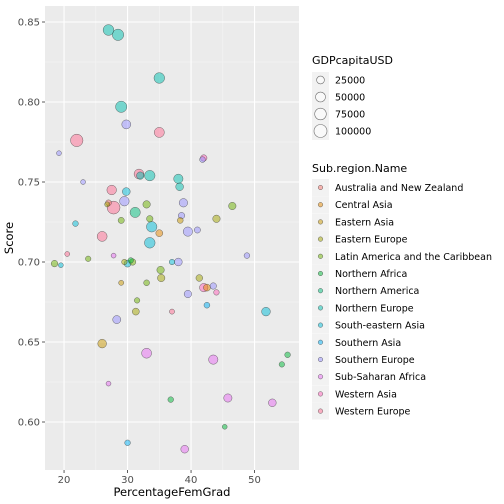  What do you see at coordinates (368, 343) in the screenshot?
I see `color-legend-label: Southern Asia` at bounding box center [368, 343].